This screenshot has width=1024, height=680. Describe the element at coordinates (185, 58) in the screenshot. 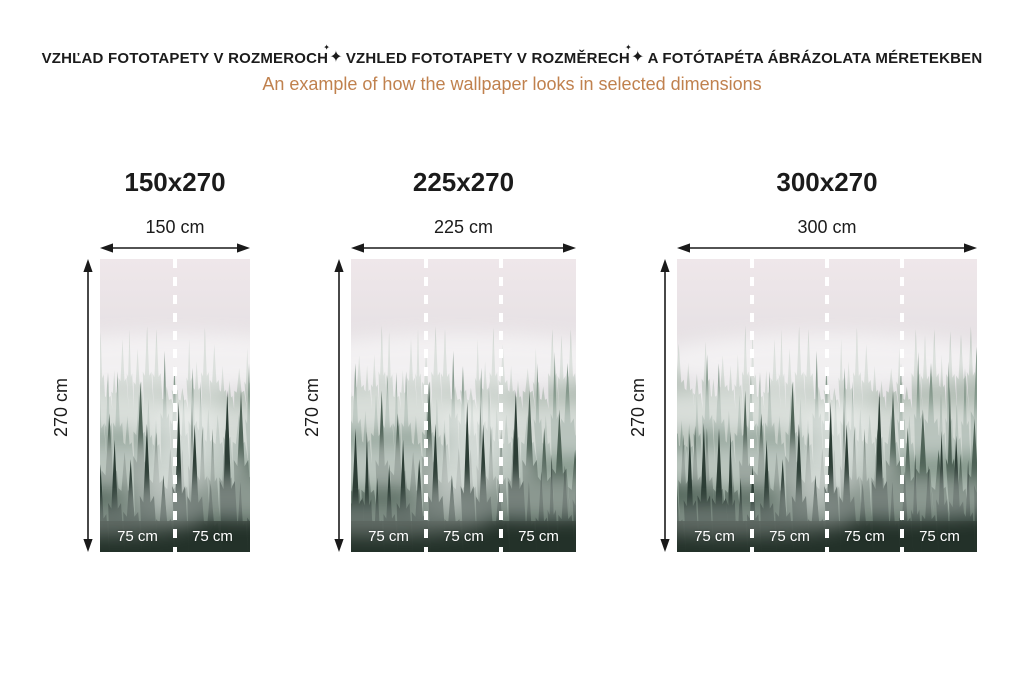

I see `title-part-slovak: VZHĽAD FOTOTAPETY V ROZMEROCH` at that location.